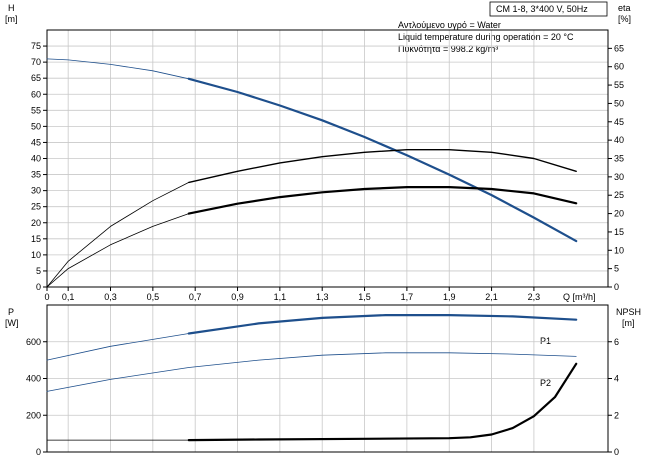 This screenshot has width=656, height=460. What do you see at coordinates (11, 19) in the screenshot?
I see `top-y-unit: [m]` at bounding box center [11, 19].